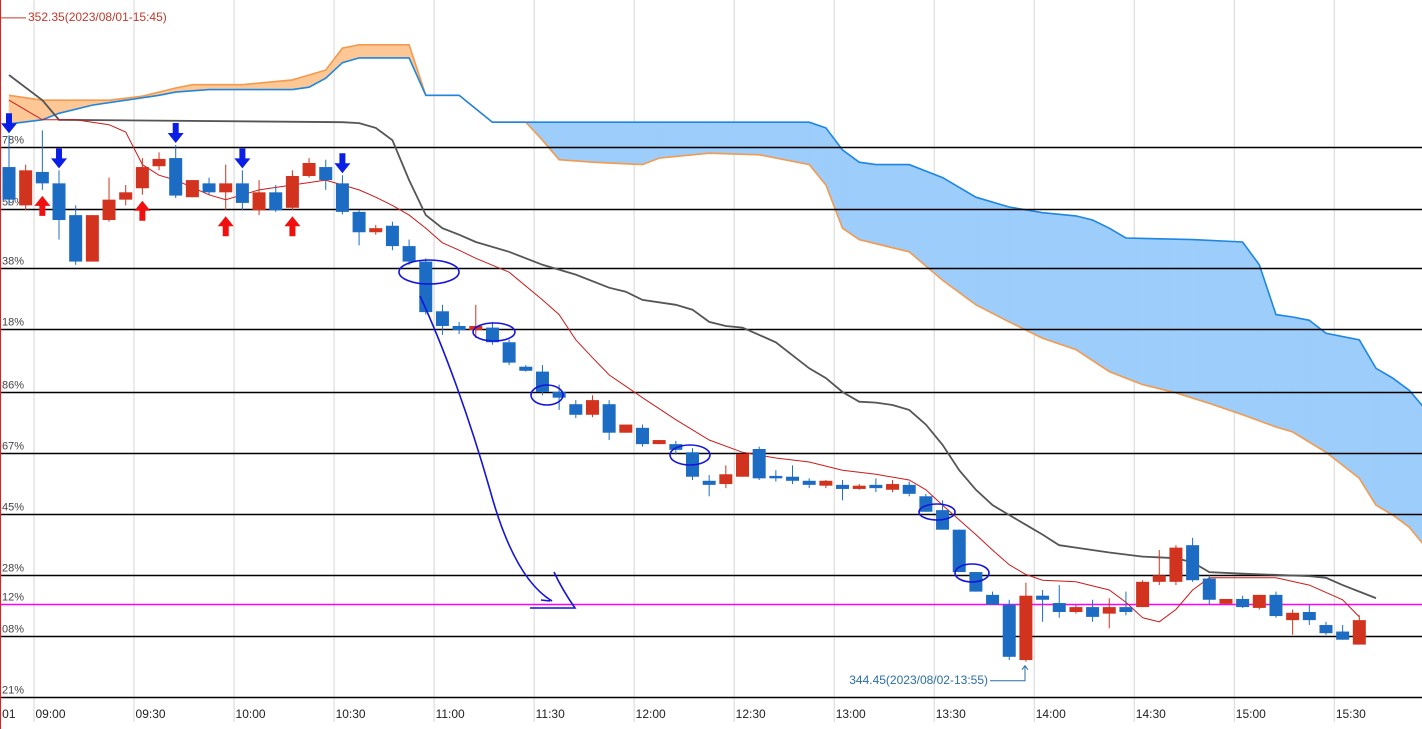 Image resolution: width=1422 pixels, height=729 pixels. What do you see at coordinates (13, 385) in the screenshot?
I see `level-label: 86%` at bounding box center [13, 385].